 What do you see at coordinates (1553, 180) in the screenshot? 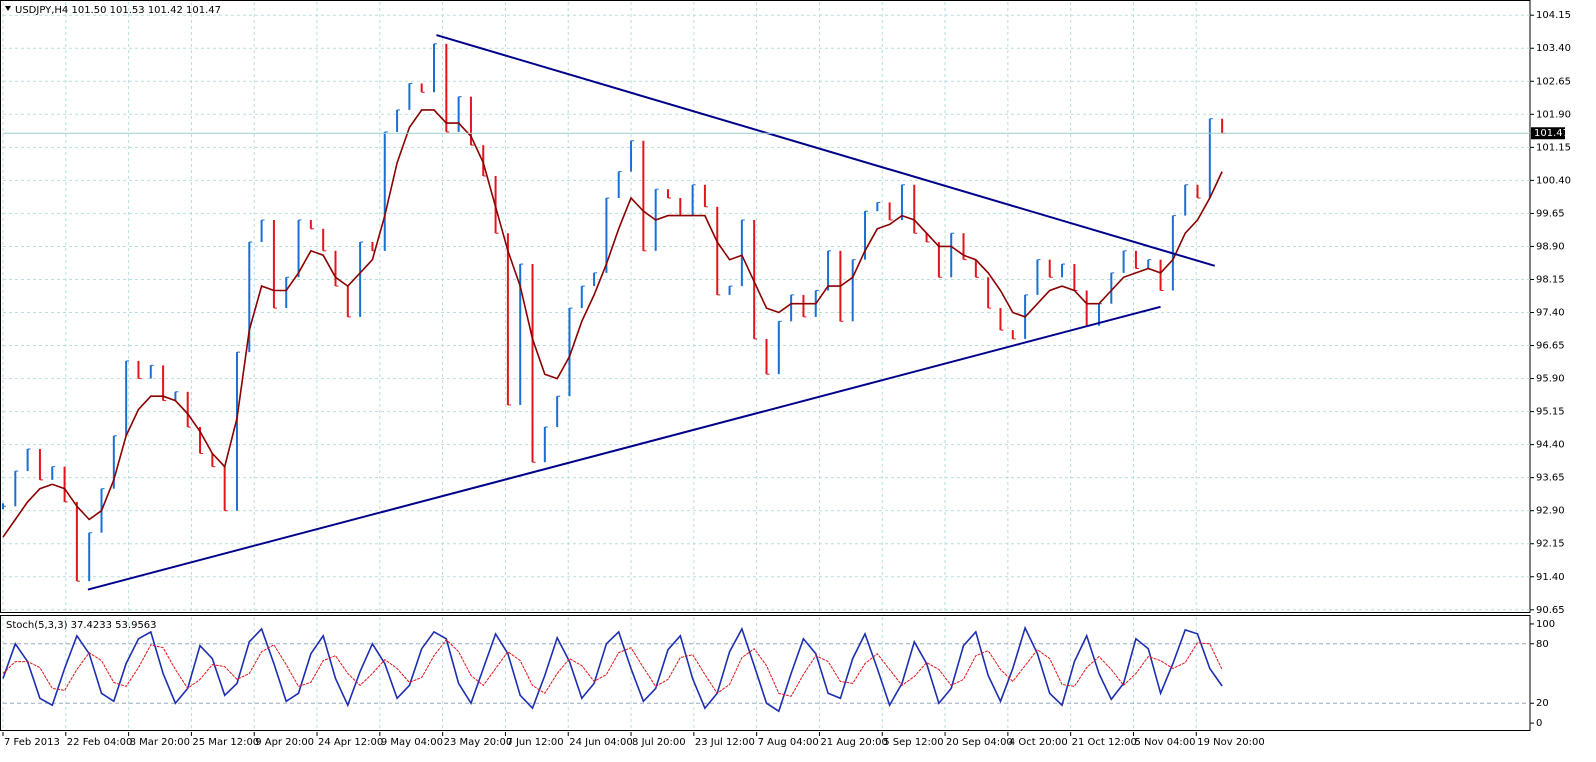
I see `y-tick-label: 100.40` at bounding box center [1553, 180].